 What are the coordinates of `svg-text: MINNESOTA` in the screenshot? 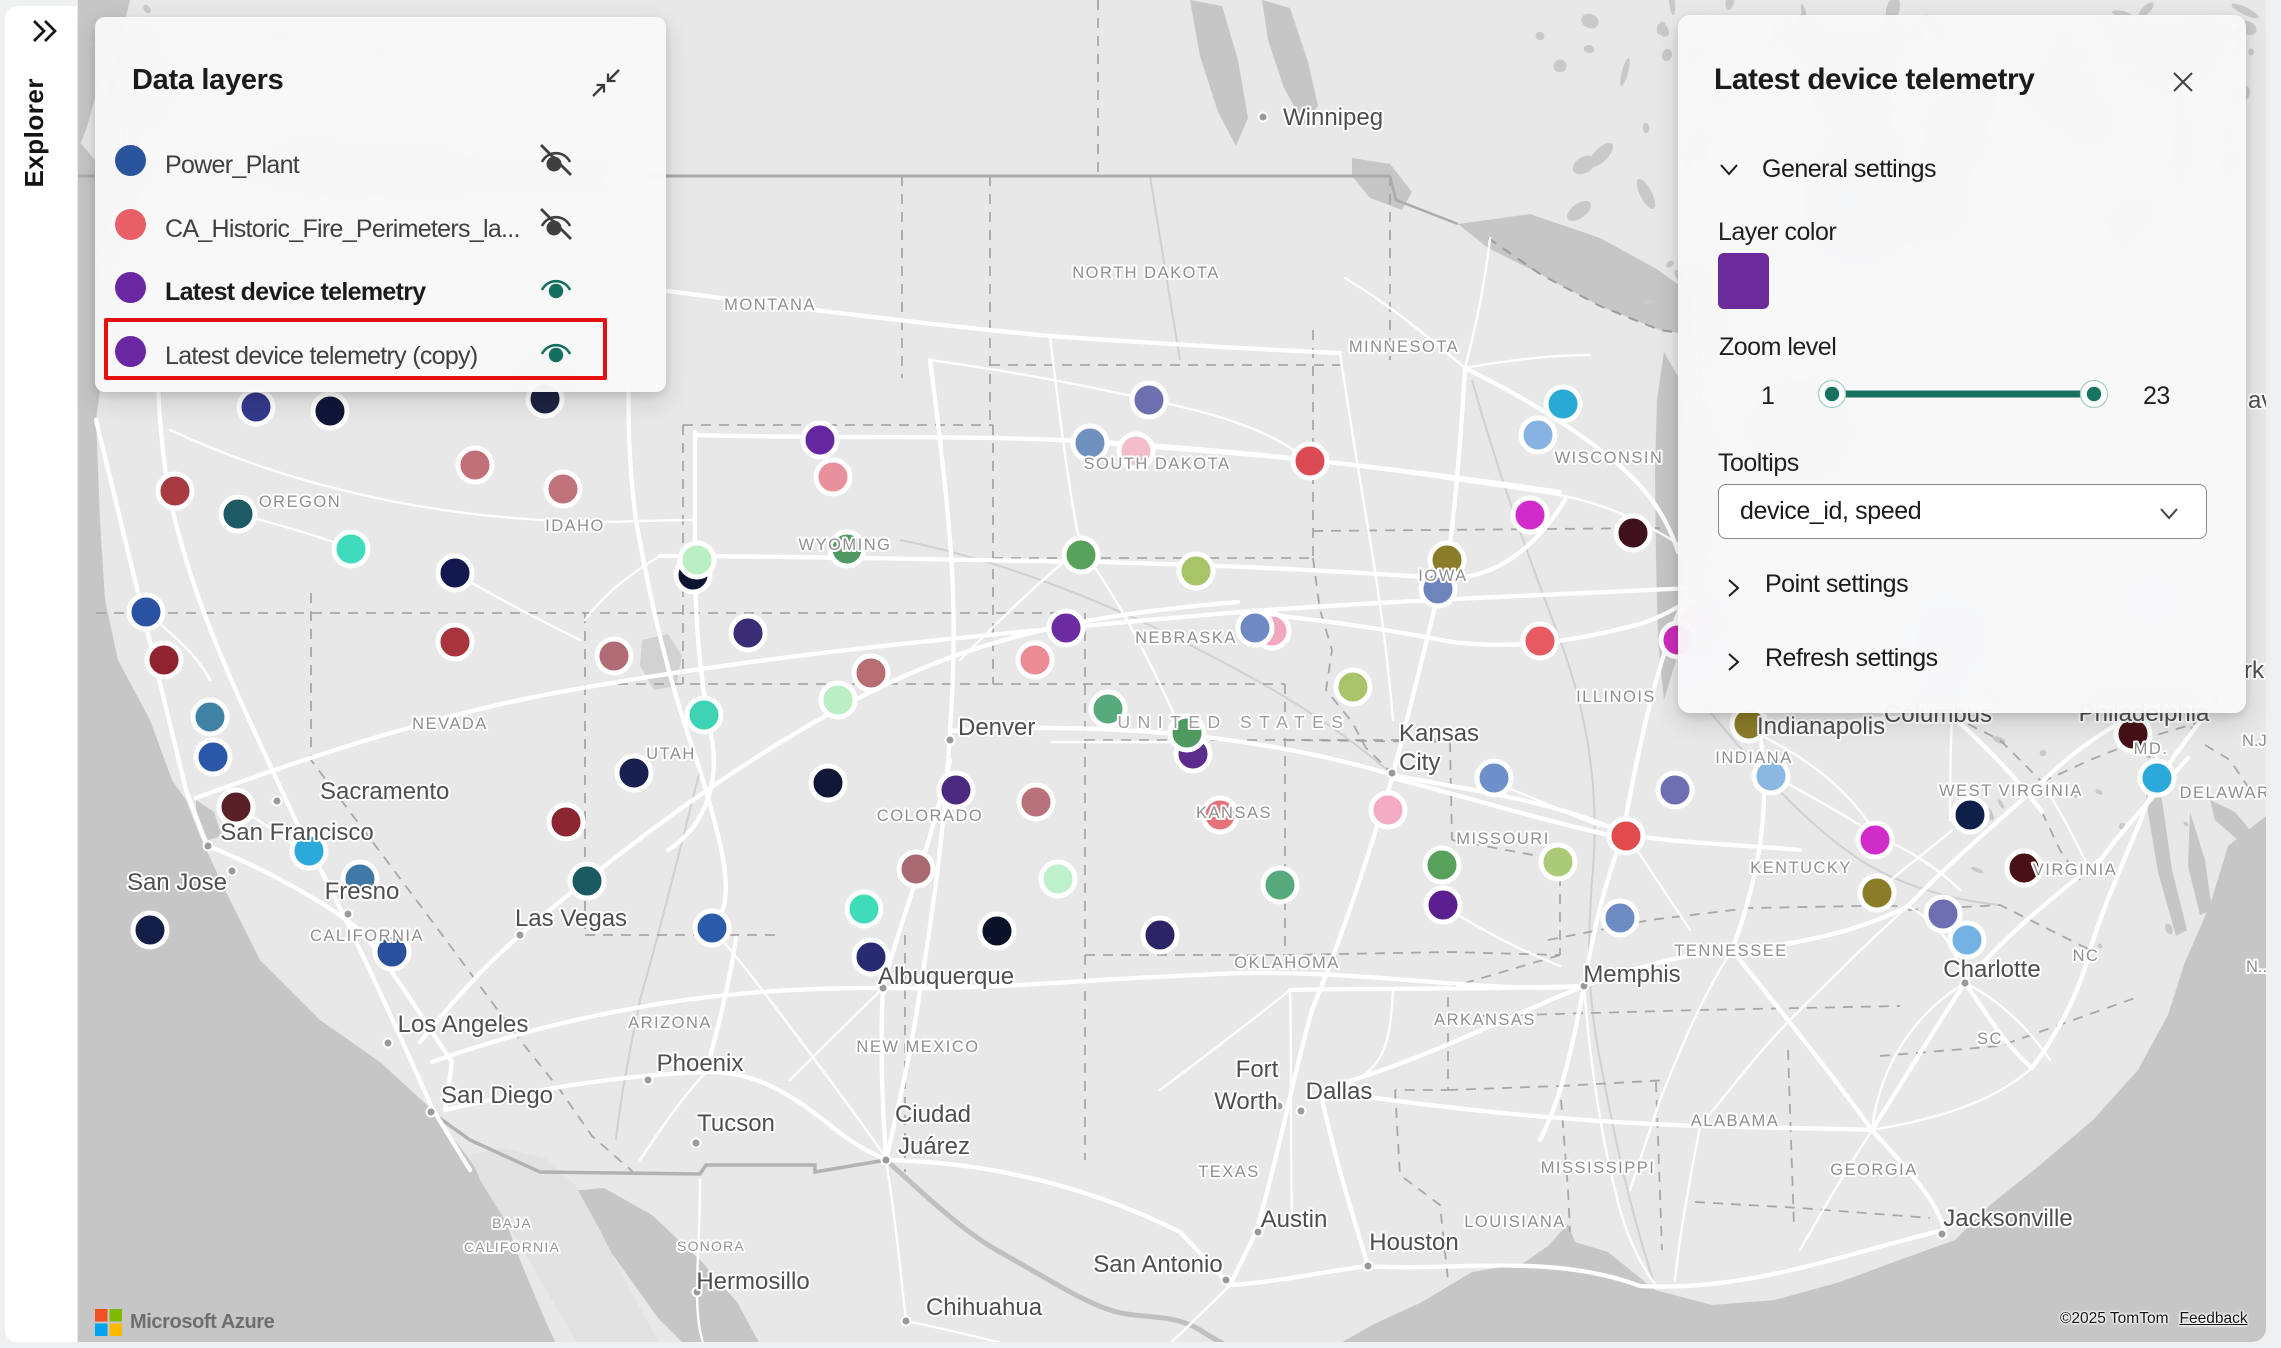 It's located at (1404, 347).